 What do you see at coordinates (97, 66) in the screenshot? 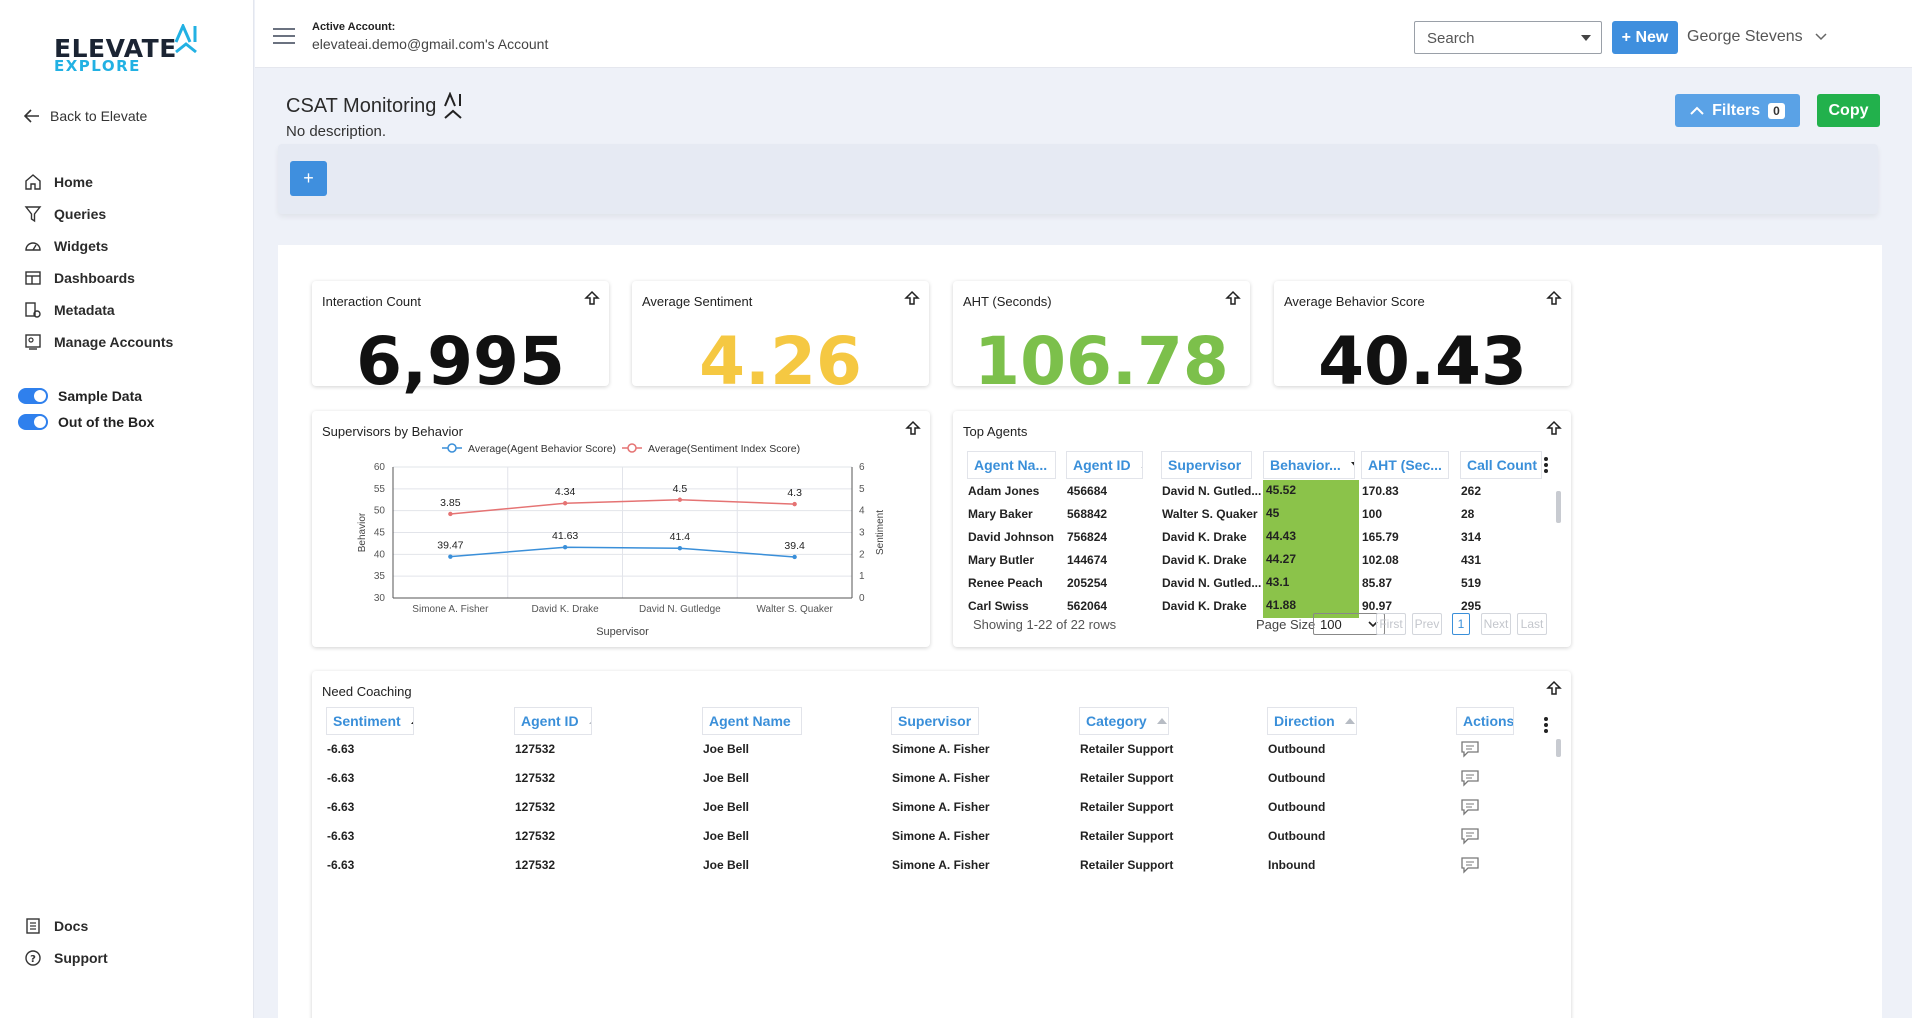
I see `logo-sub: EXPLORE` at bounding box center [97, 66].